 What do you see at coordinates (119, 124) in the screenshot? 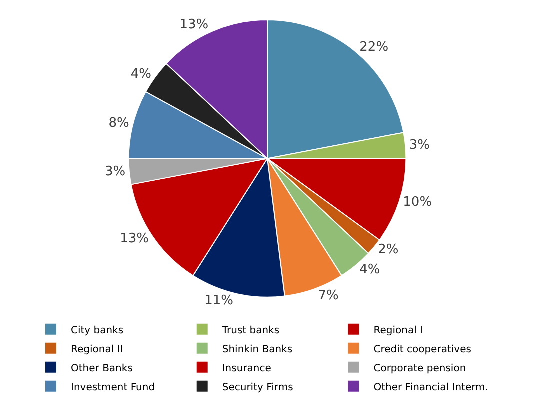
I see `data-label: 8%` at bounding box center [119, 124].